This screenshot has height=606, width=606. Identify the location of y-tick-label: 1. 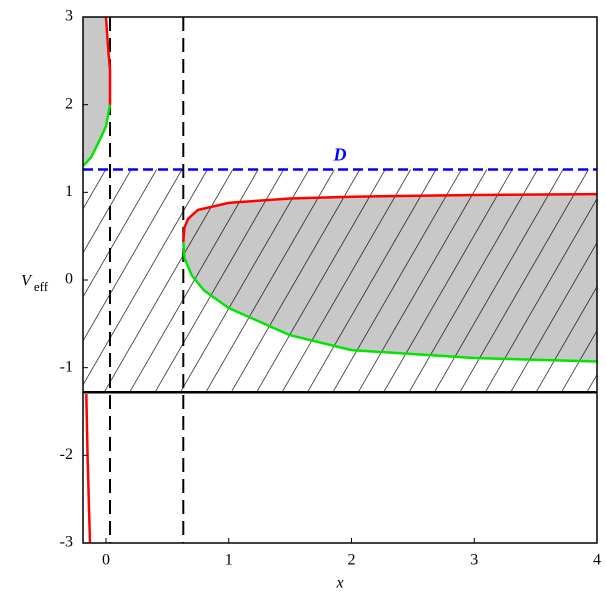
(69, 191).